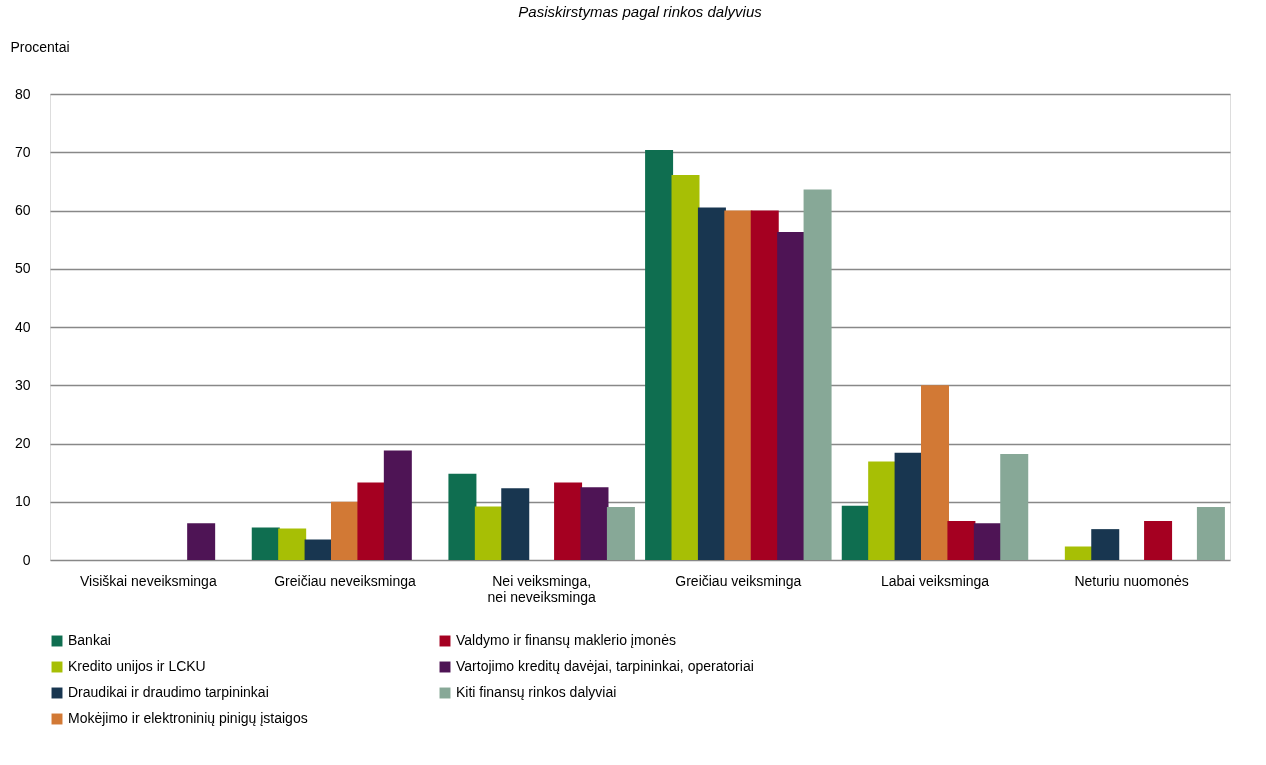 This screenshot has width=1266, height=765. What do you see at coordinates (640, 11) in the screenshot?
I see `chart-title: Pasiskirstymas pagal rinkos dalyvius` at bounding box center [640, 11].